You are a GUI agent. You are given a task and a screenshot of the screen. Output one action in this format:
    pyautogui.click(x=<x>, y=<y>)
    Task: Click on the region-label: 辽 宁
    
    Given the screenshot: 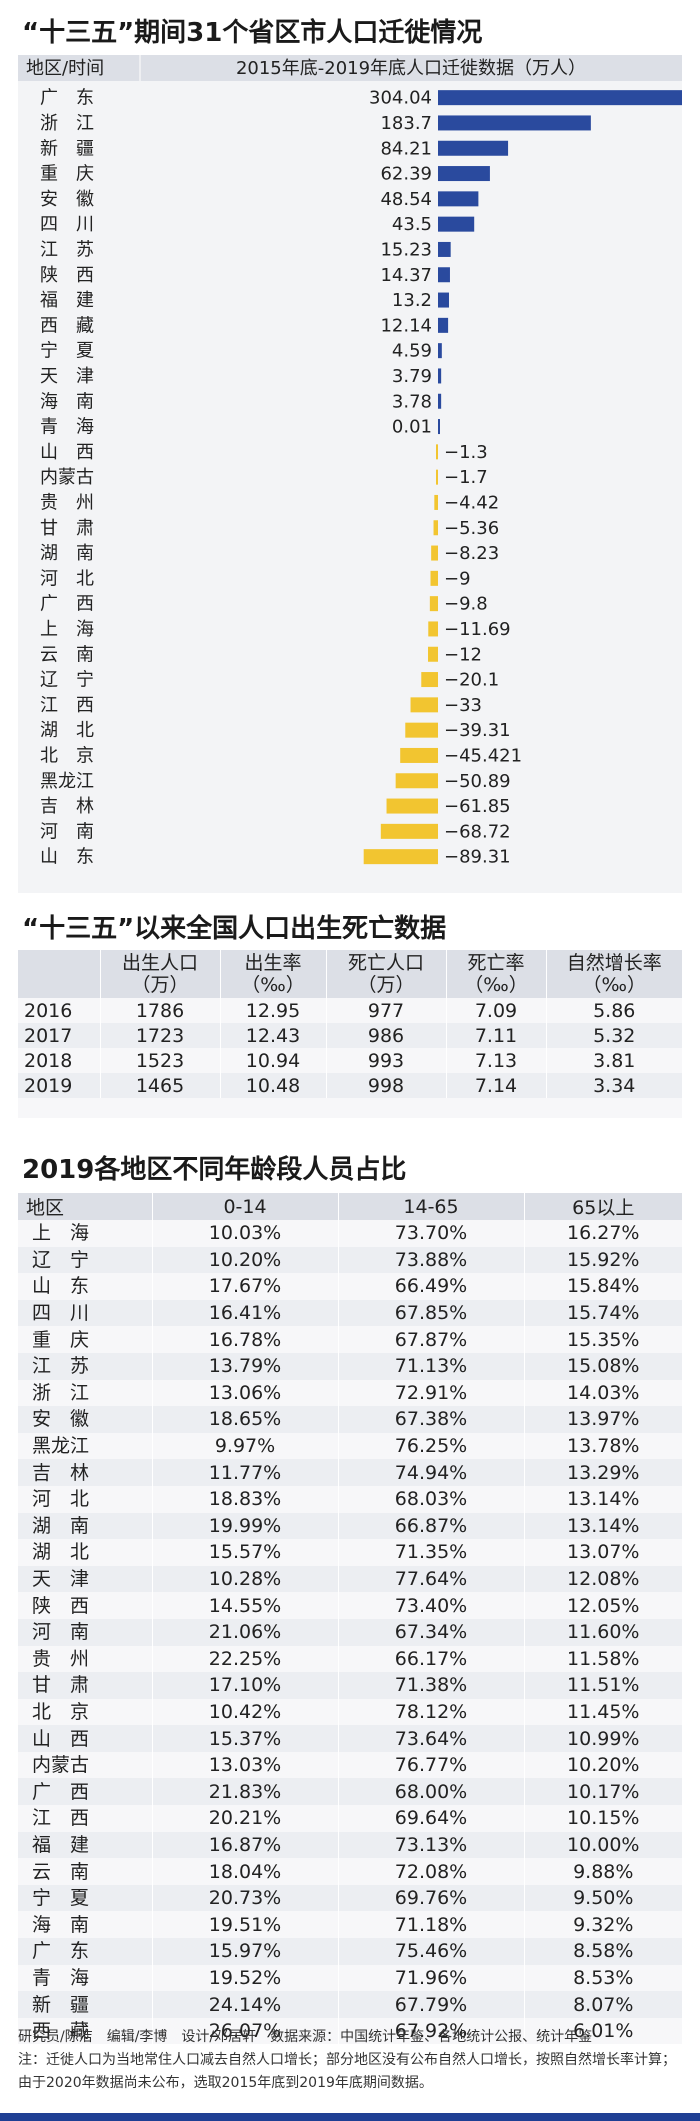 What is the action you would take?
    pyautogui.click(x=67, y=680)
    